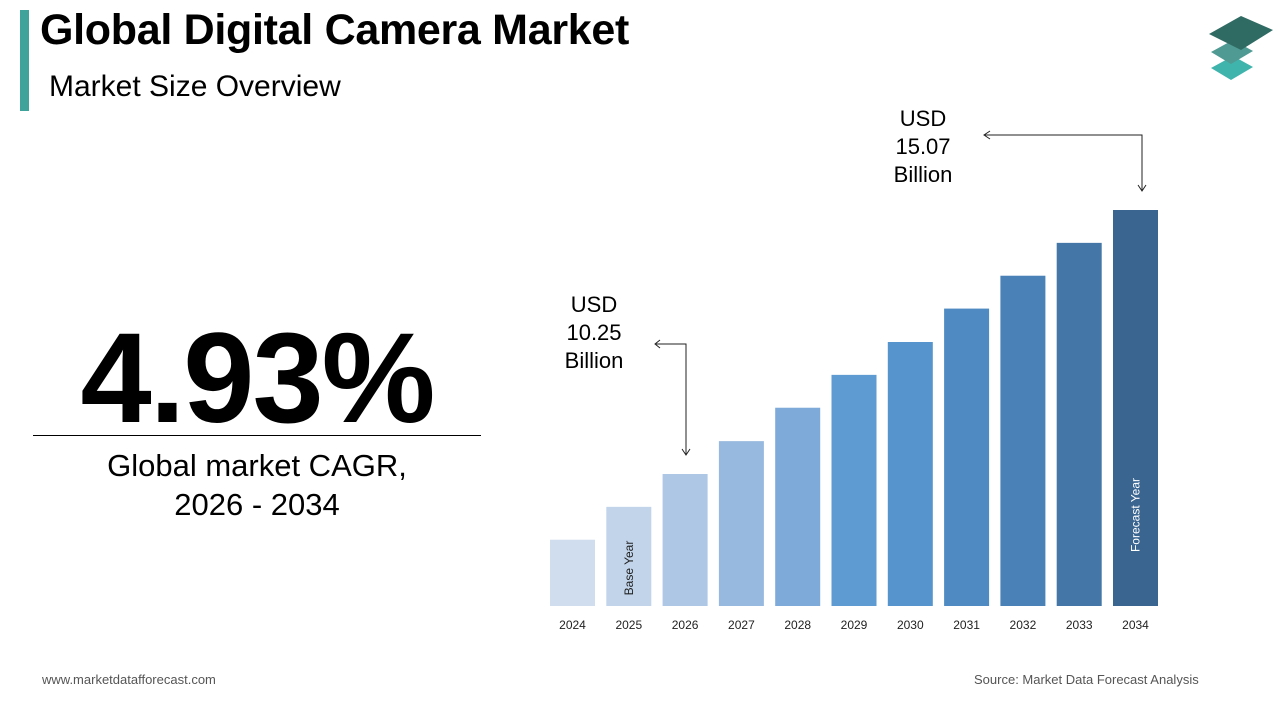  What do you see at coordinates (854, 625) in the screenshot?
I see `x-tick-label-2029: 2029` at bounding box center [854, 625].